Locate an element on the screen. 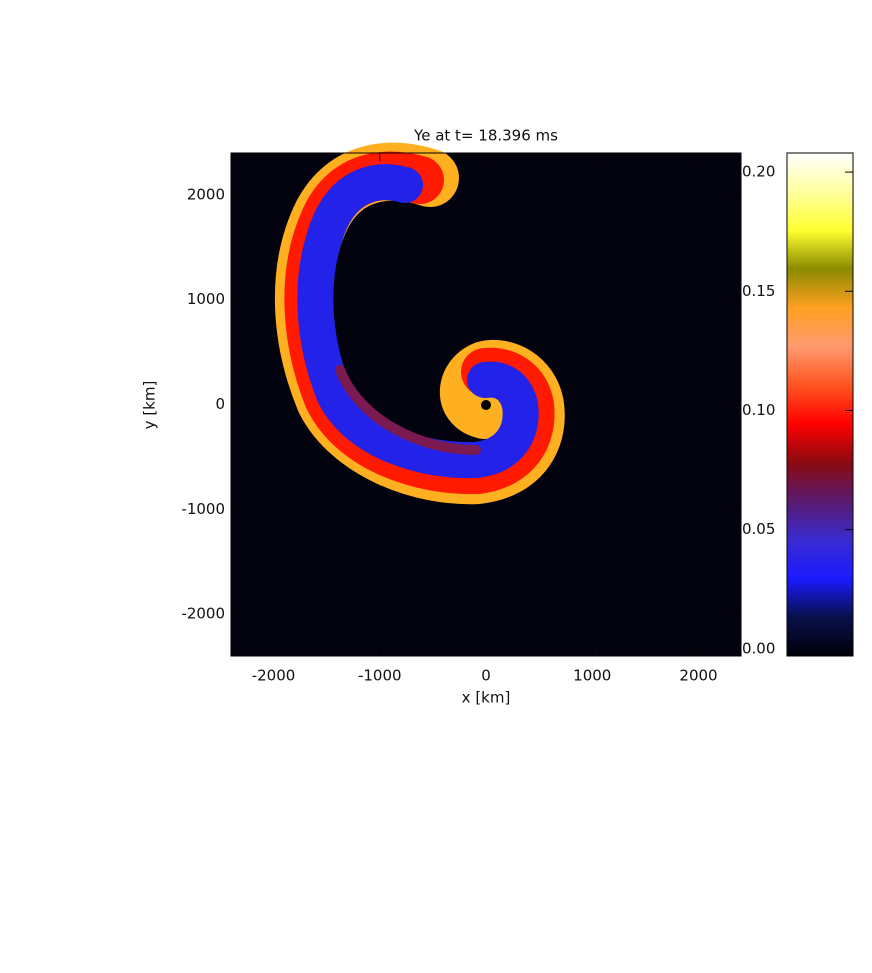  y-axis-label: y [km] is located at coordinates (150, 405).